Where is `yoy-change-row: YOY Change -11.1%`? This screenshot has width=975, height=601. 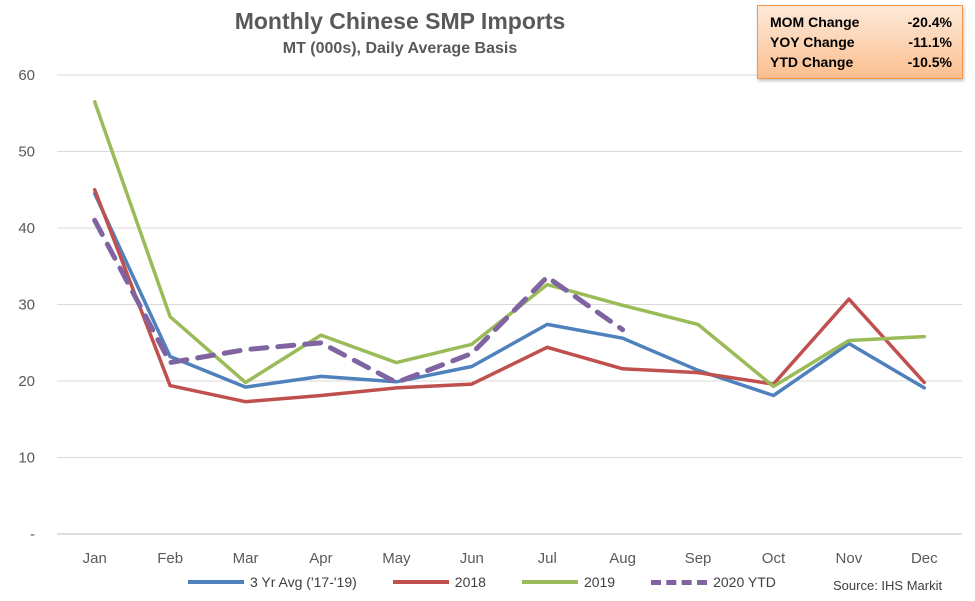 yoy-change-row: YOY Change -11.1% is located at coordinates (861, 42).